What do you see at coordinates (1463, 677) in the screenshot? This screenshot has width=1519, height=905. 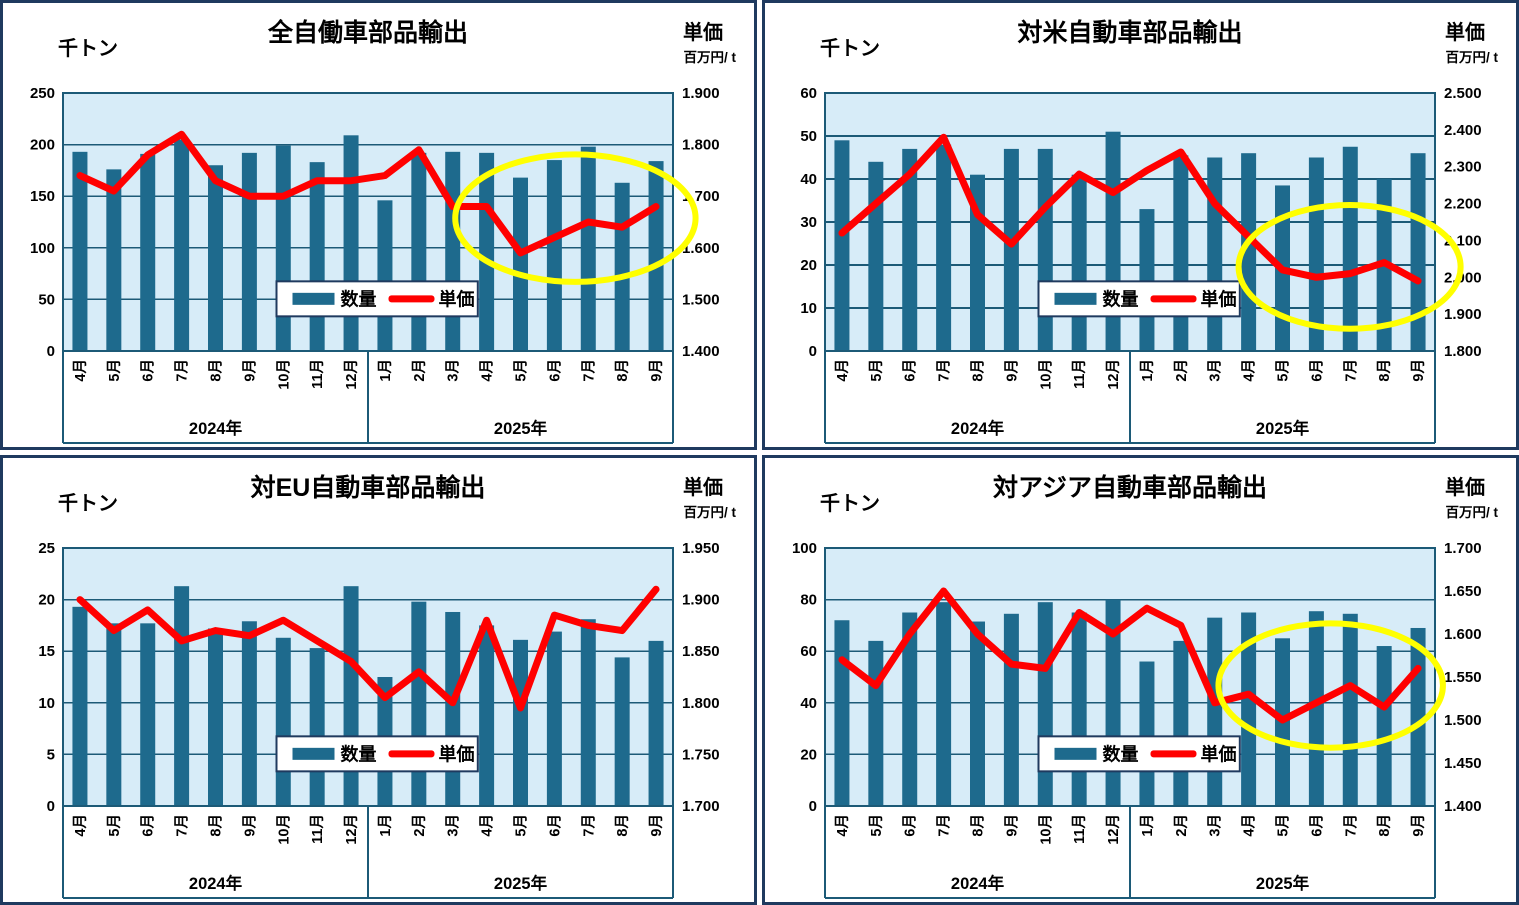 I see `right-axis-tick-label: 1.550` at bounding box center [1463, 677].